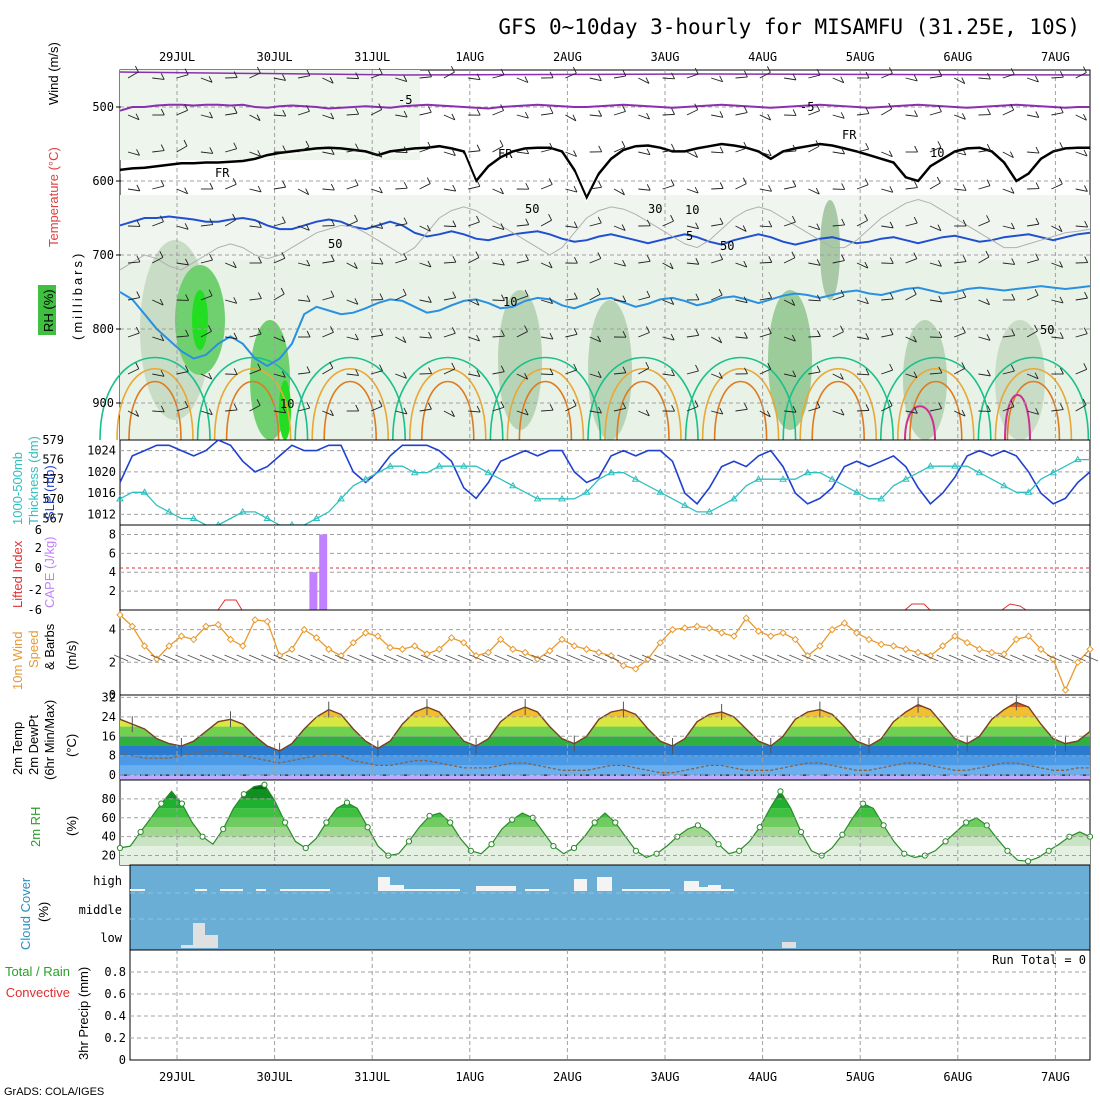 This screenshot has width=1100, height=1100. What do you see at coordinates (177, 57) in the screenshot?
I see `date-label-top: 29JUL` at bounding box center [177, 57].